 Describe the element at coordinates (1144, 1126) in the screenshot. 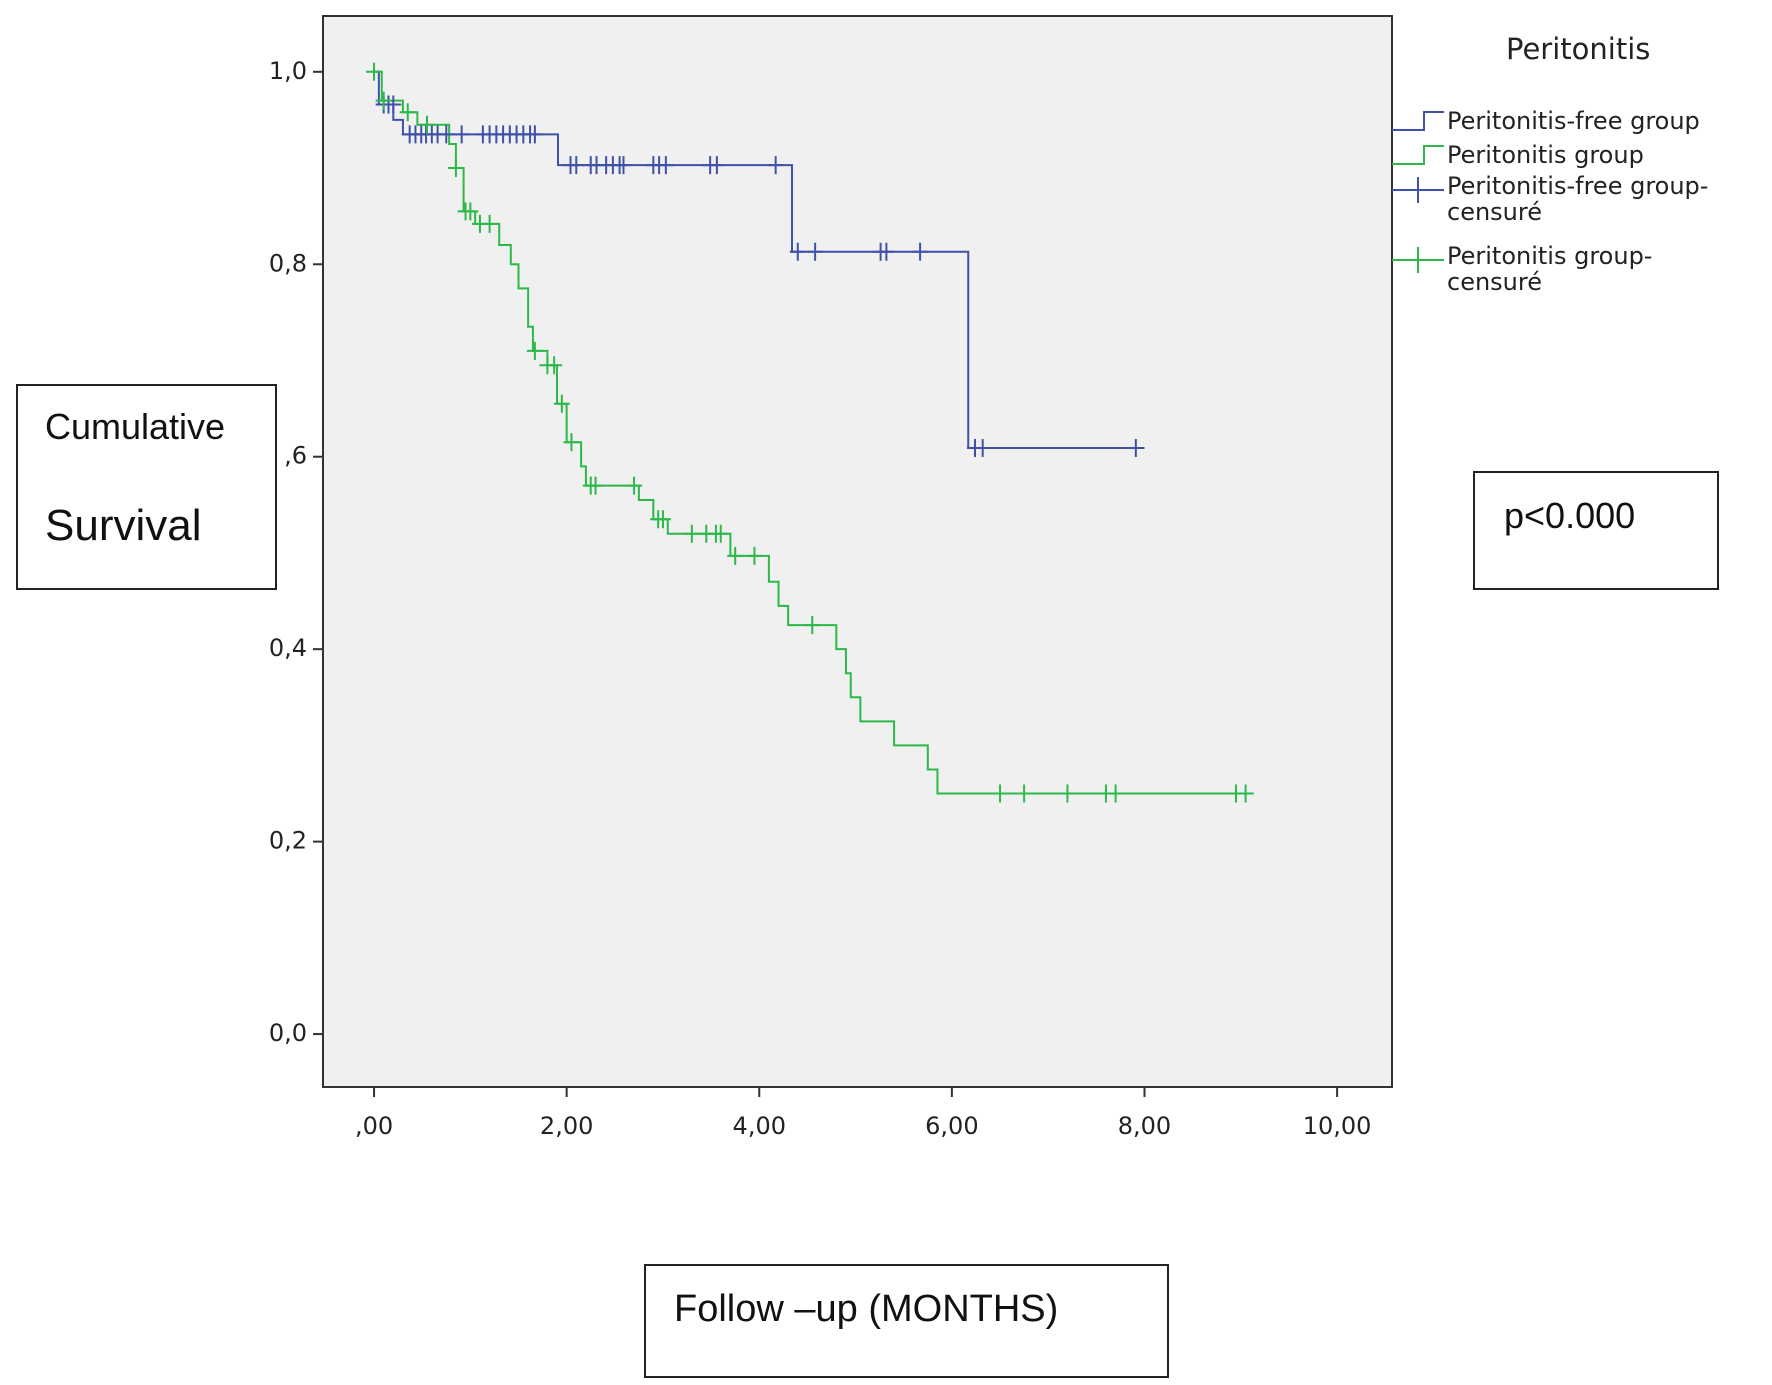

I see `x-tick-label: 8,00` at that location.